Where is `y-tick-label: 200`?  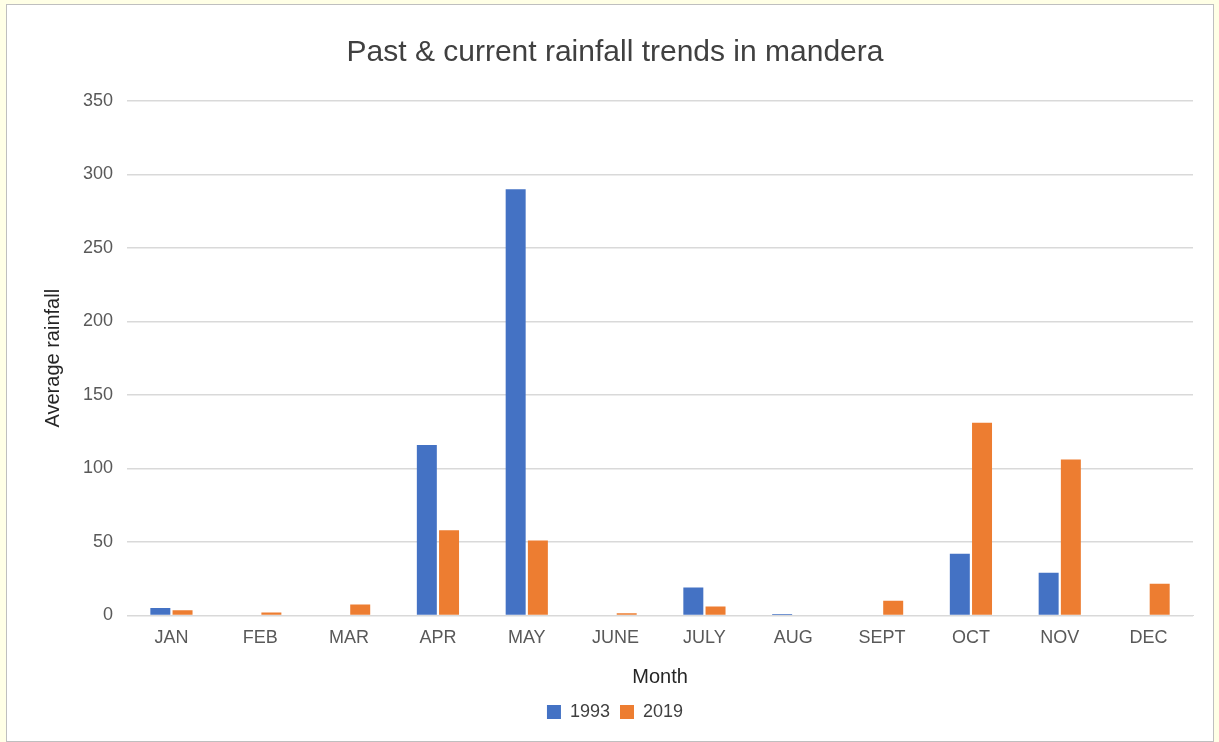
y-tick-label: 200 is located at coordinates (98, 320).